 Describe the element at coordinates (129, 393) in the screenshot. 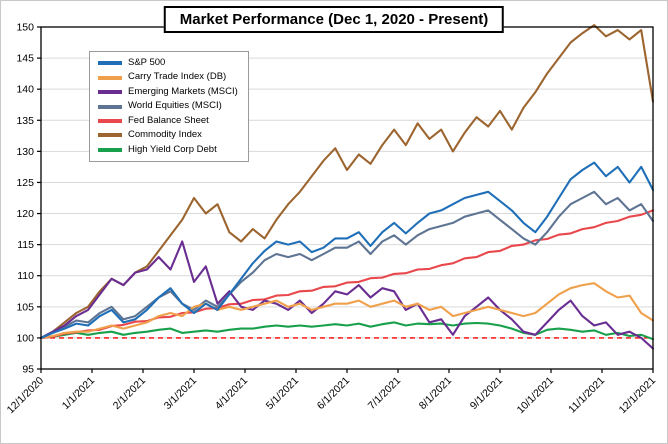

I see `x-tick-label: 2/1/2021` at that location.